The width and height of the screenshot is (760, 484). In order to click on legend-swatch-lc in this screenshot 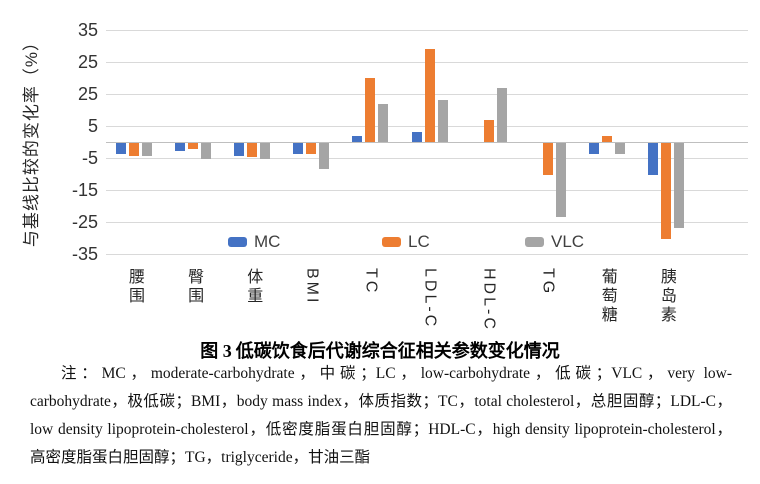, I will do `click(391, 242)`.